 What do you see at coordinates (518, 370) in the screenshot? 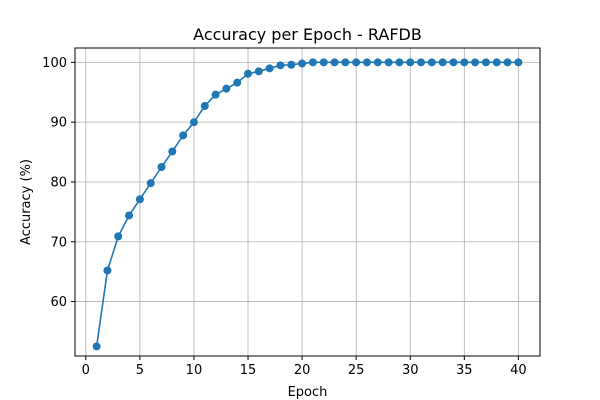
I see `x-tick-label: 40` at bounding box center [518, 370].